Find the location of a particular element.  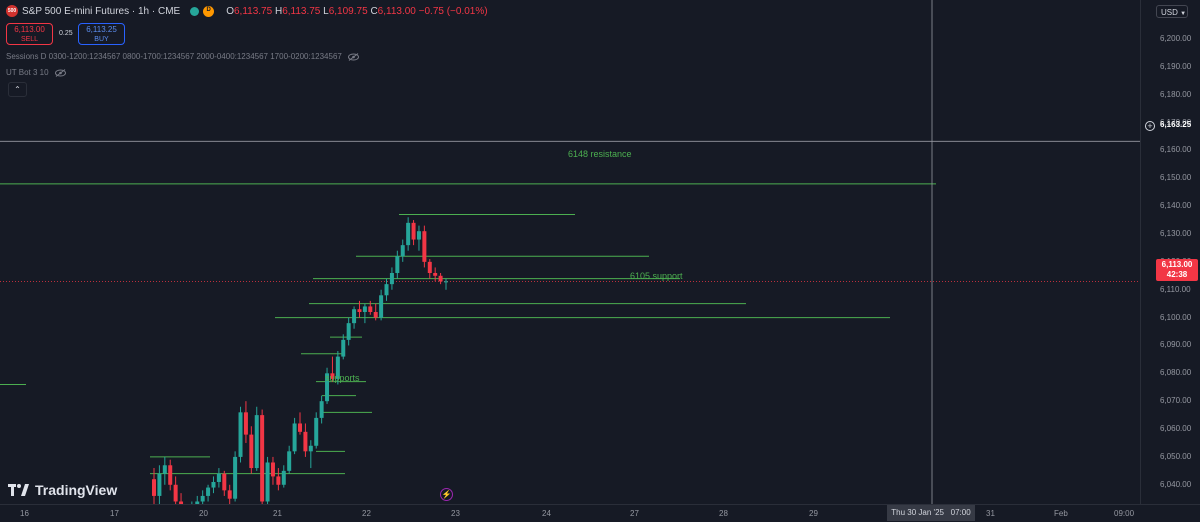

brand-name: TradingView is located at coordinates (76, 490).